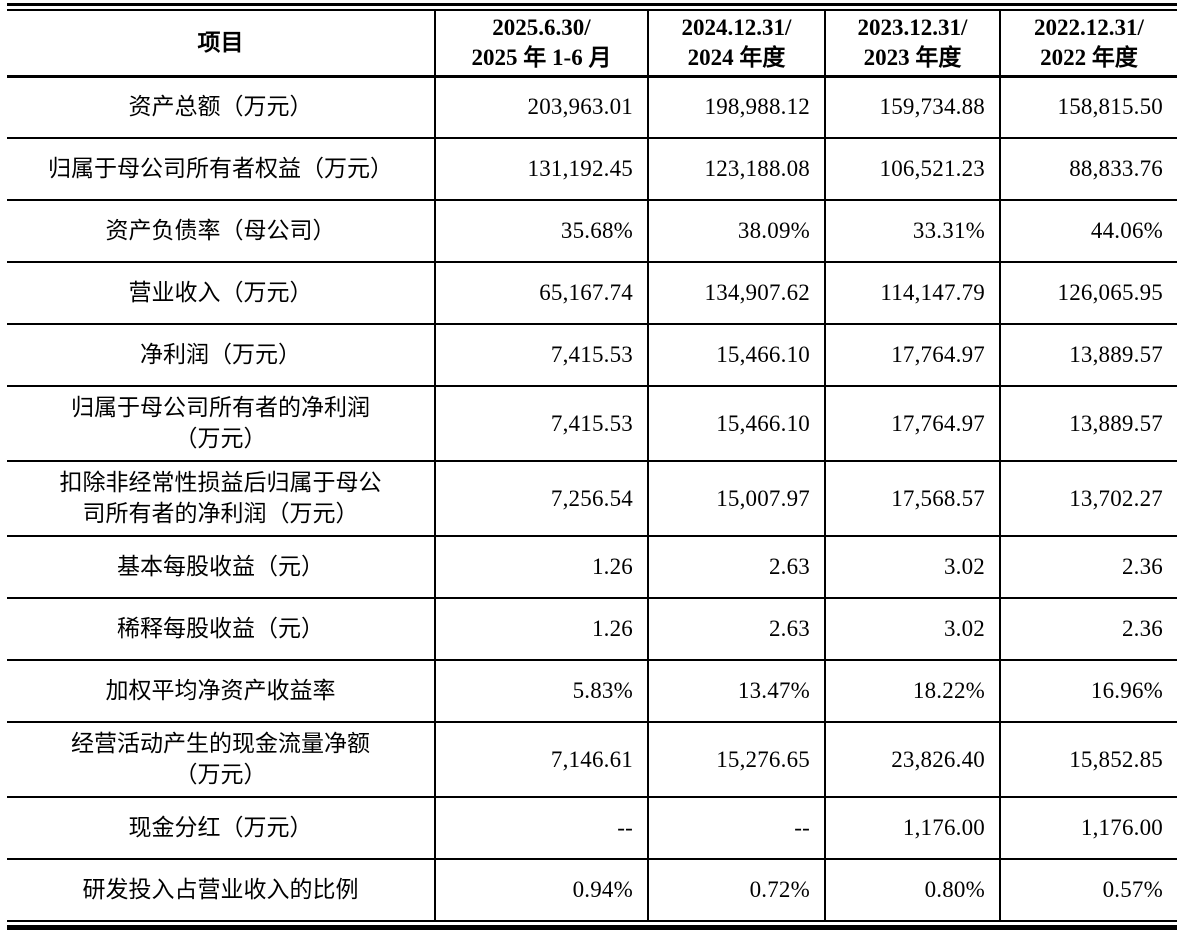  I want to click on header-item-column: 项目, so click(221, 43).